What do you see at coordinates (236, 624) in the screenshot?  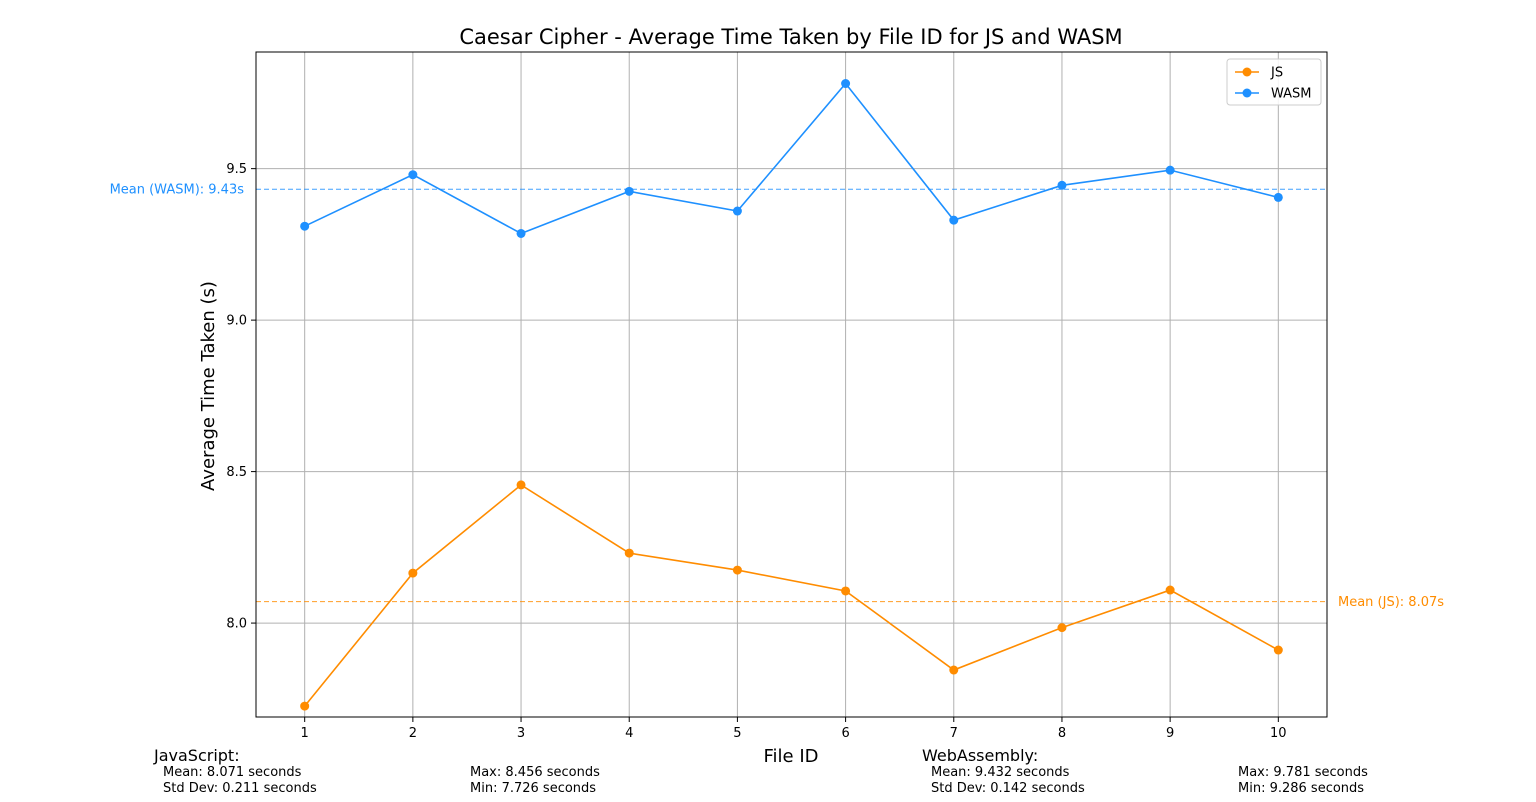 I see `y-tick-label: 8.0` at bounding box center [236, 624].